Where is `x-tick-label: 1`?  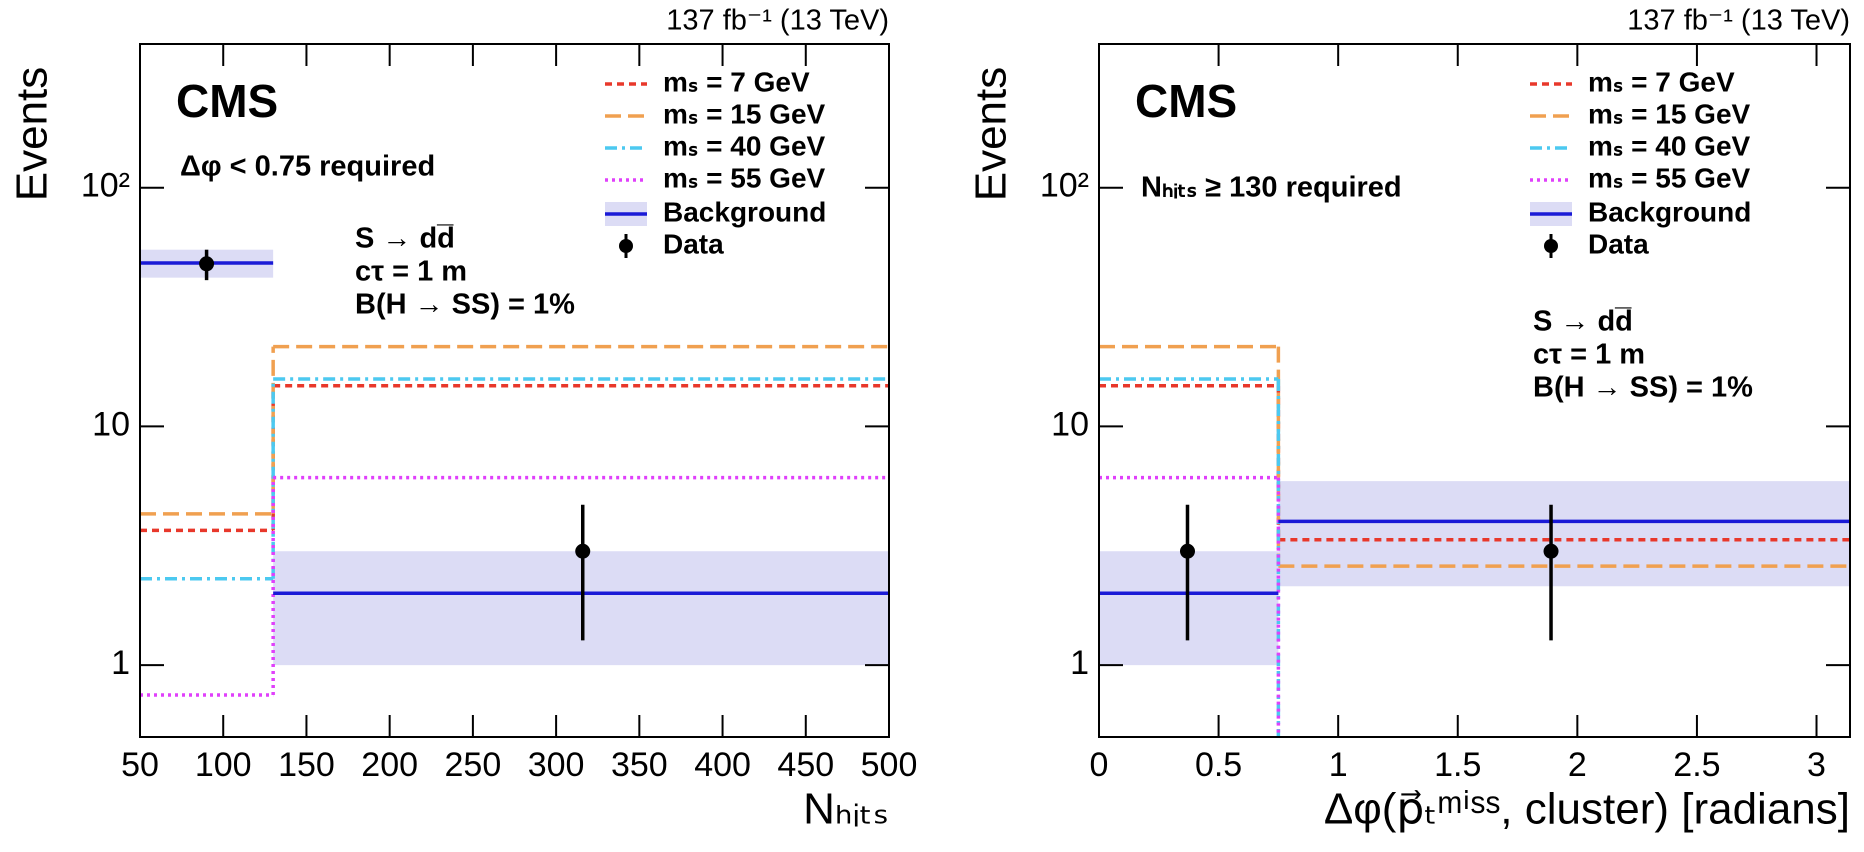 x-tick-label: 1 is located at coordinates (1338, 765).